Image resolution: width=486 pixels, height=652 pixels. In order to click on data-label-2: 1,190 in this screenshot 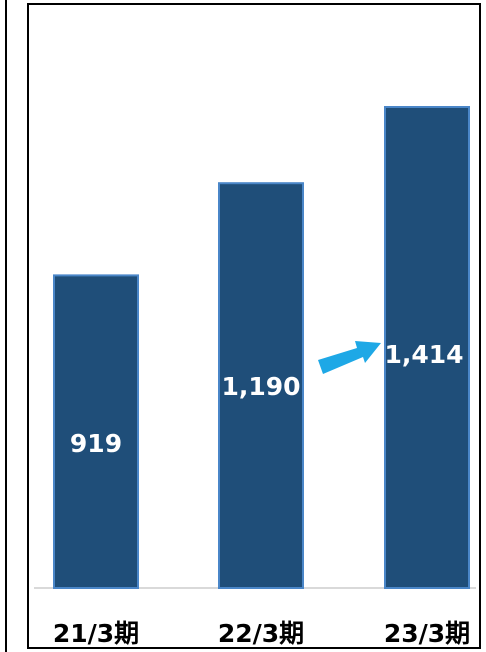, I will do `click(260, 386)`.